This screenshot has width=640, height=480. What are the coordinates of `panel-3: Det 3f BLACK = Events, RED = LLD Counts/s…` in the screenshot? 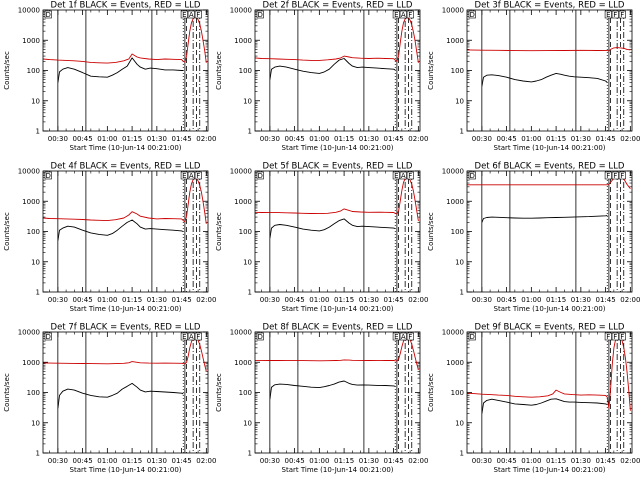 It's located at (533, 77).